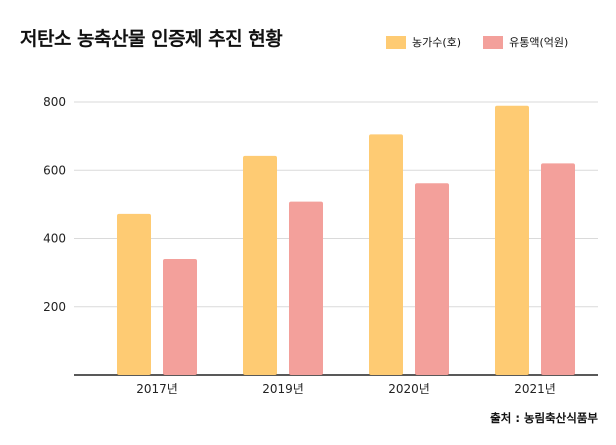 The height and width of the screenshot is (445, 616). Describe the element at coordinates (437, 42) in the screenshot. I see `legend-label-series1: 농가수(호)` at that location.